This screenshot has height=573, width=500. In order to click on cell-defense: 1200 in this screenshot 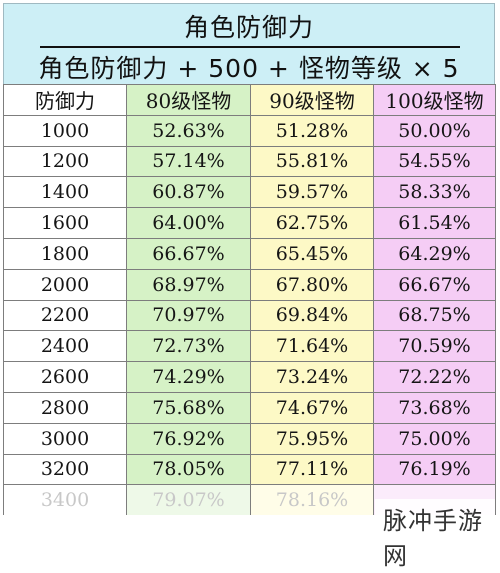, I will do `click(65, 161)`.